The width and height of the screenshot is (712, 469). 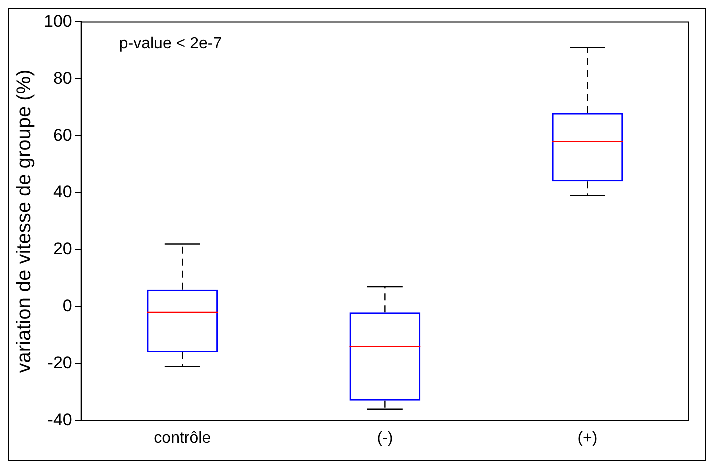 I want to click on x-tick-label: (-), so click(x=385, y=438).